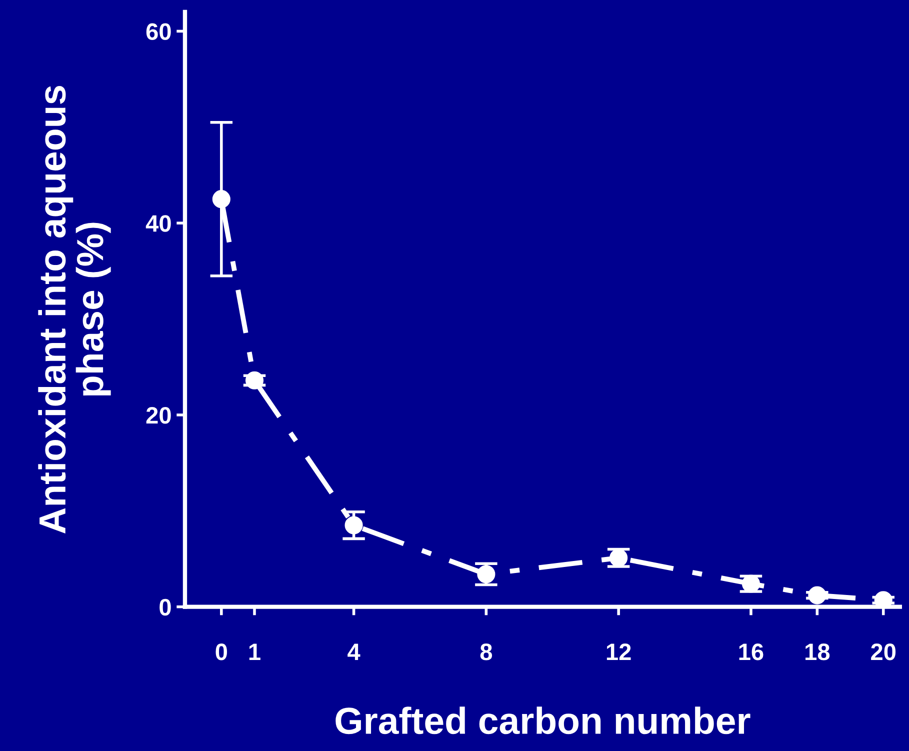 The width and height of the screenshot is (909, 751). I want to click on x-tick-label: 12, so click(618, 652).